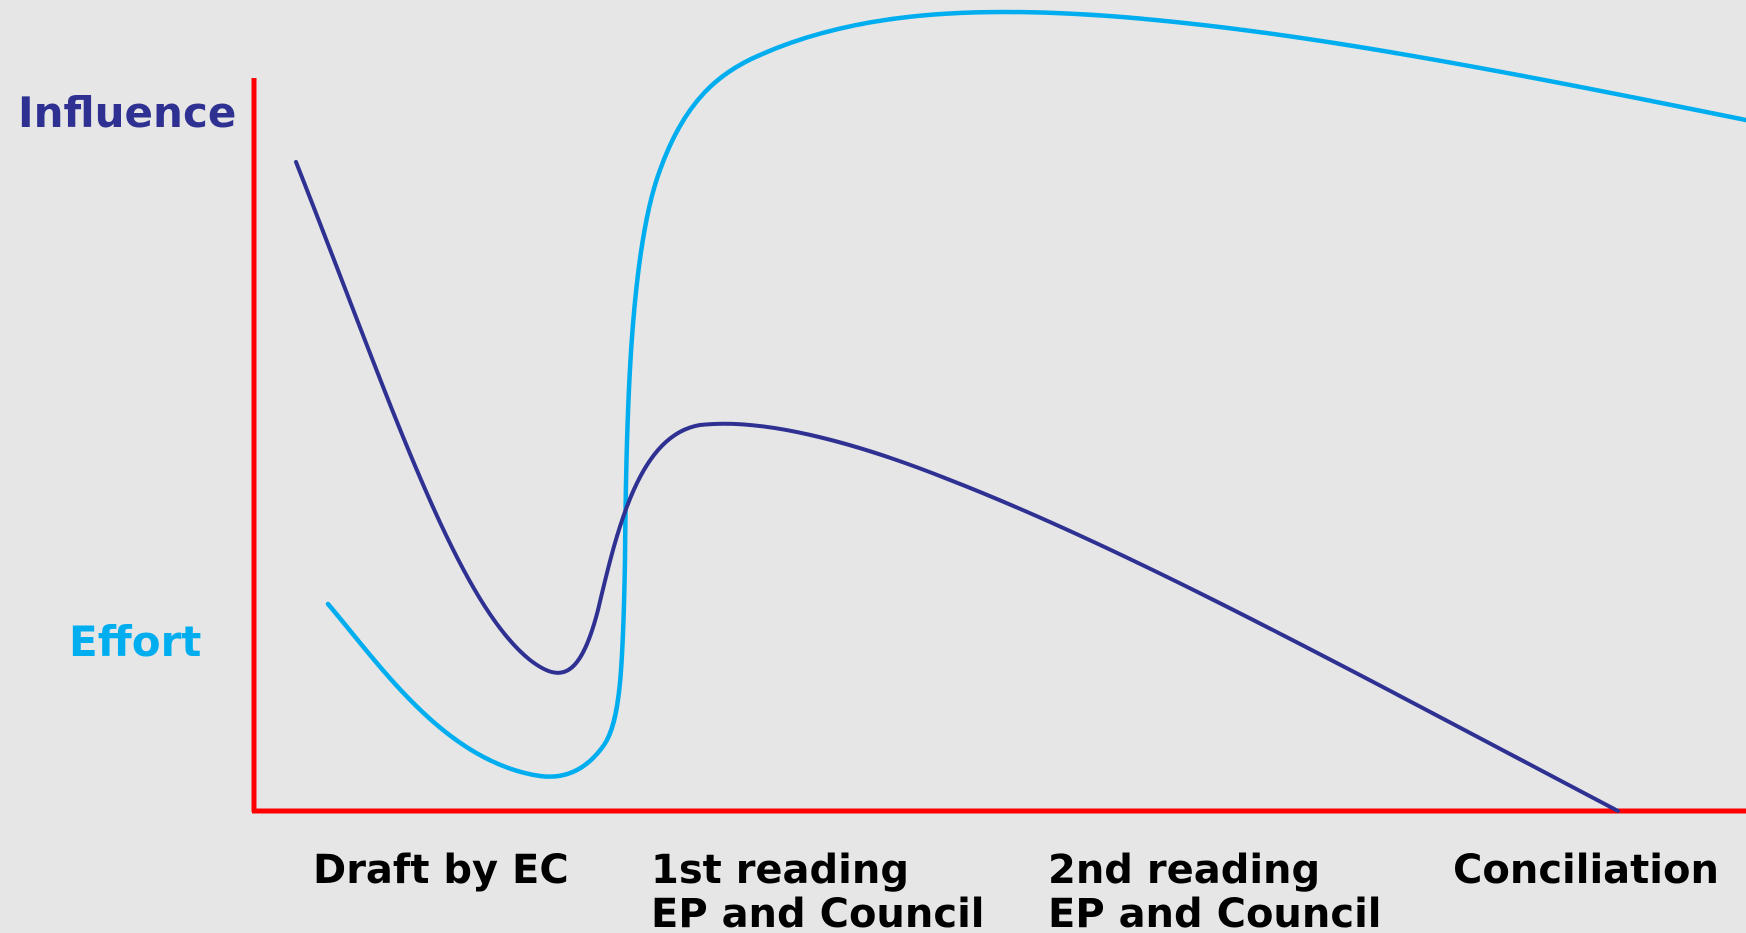  I want to click on stage-label-line1: 2nd reading, so click(1184, 870).